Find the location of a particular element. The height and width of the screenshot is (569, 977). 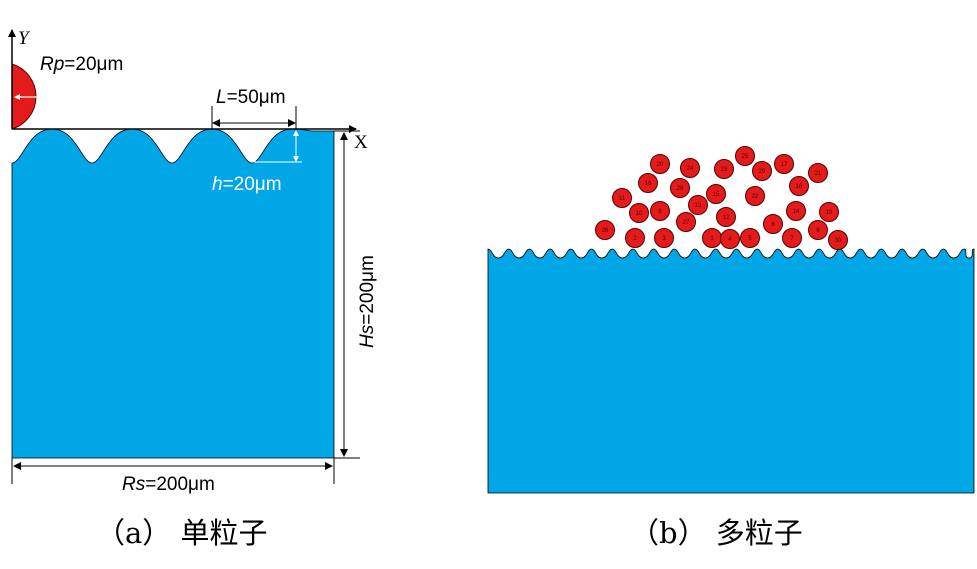

particle-label: 27 is located at coordinates (686, 223).